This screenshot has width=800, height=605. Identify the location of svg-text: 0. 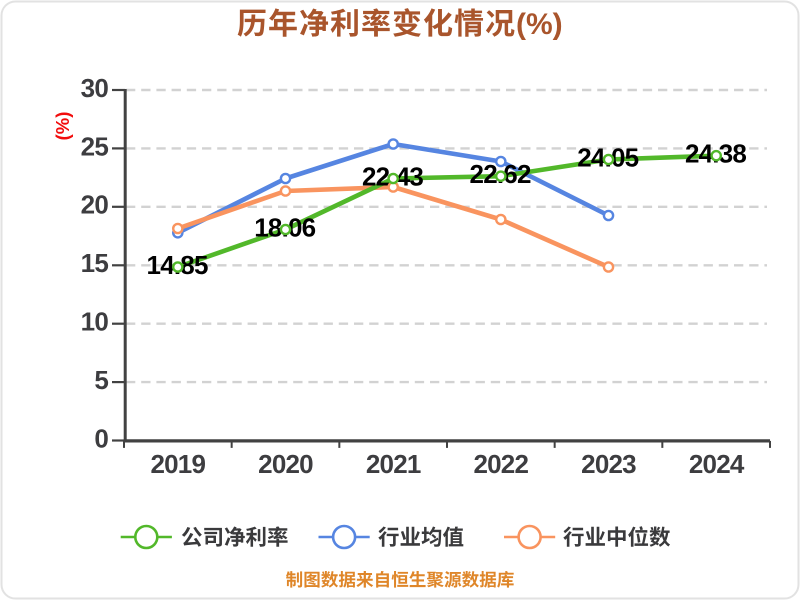
(101, 438).